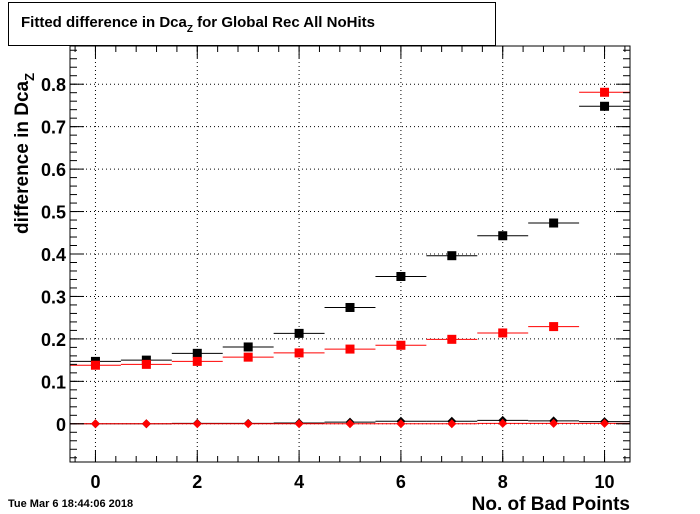 Image resolution: width=700 pixels, height=514 pixels. I want to click on y-tick-label: 0.6, so click(53, 170).